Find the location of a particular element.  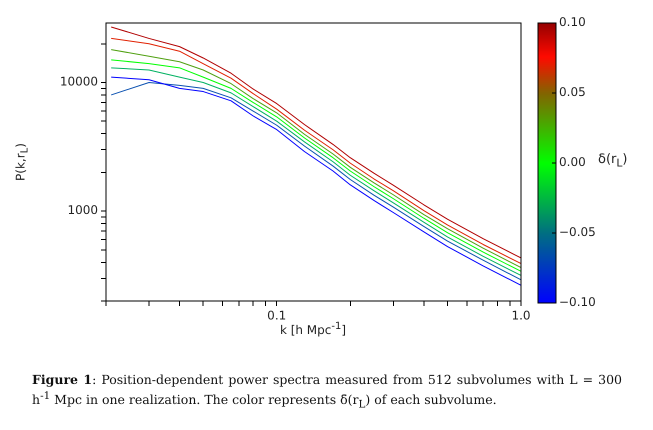

color-bar-label: 0.00 is located at coordinates (572, 162).